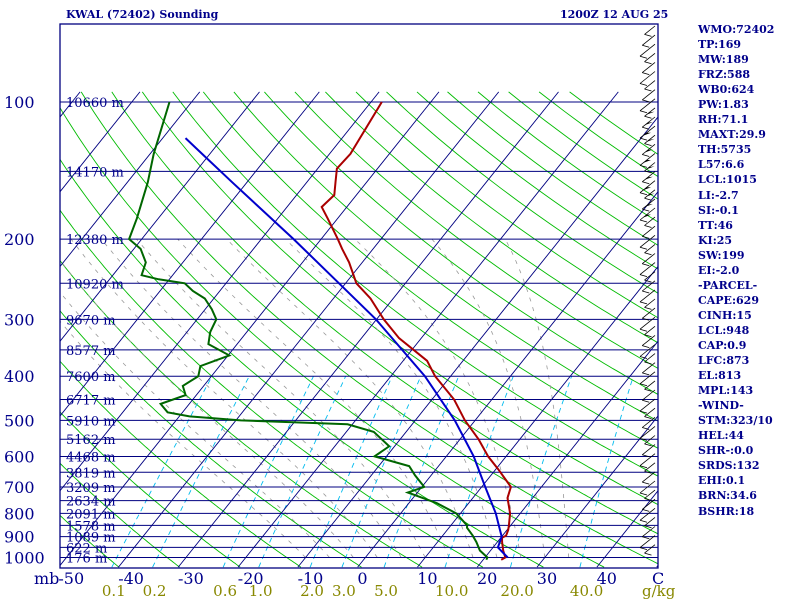 The image size is (800, 600). Describe the element at coordinates (728, 285) in the screenshot. I see `stat-section-header: -PARCEL-` at that location.